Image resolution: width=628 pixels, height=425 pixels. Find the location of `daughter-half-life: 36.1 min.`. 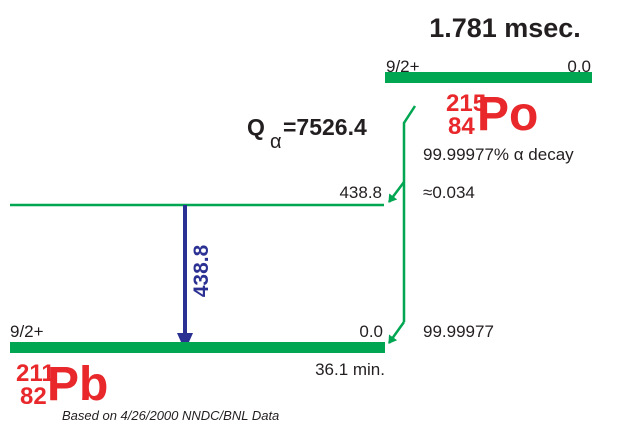

daughter-half-life: 36.1 min. is located at coordinates (350, 369).